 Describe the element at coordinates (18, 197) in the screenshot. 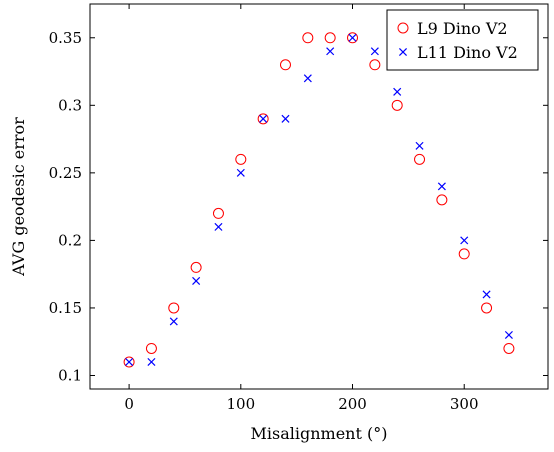

I see `y-axis-title: AVG geodesic error` at that location.